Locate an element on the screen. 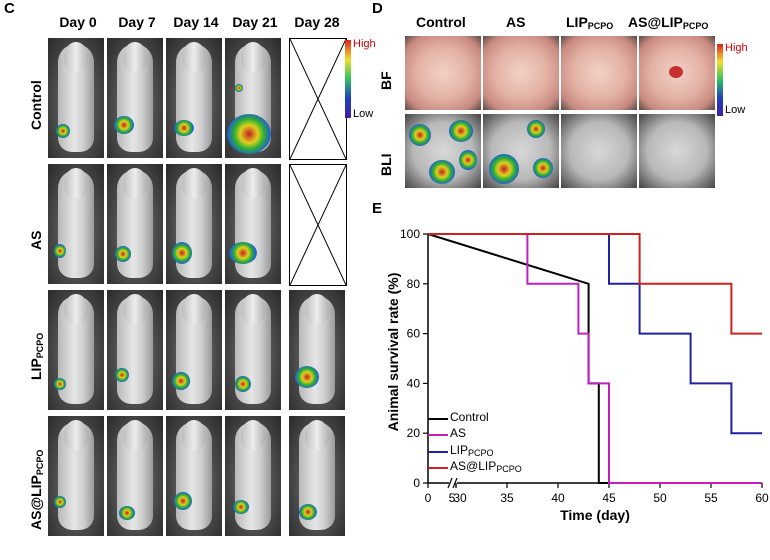 This screenshot has width=770, height=560. col-label-as: AS is located at coordinates (516, 22).